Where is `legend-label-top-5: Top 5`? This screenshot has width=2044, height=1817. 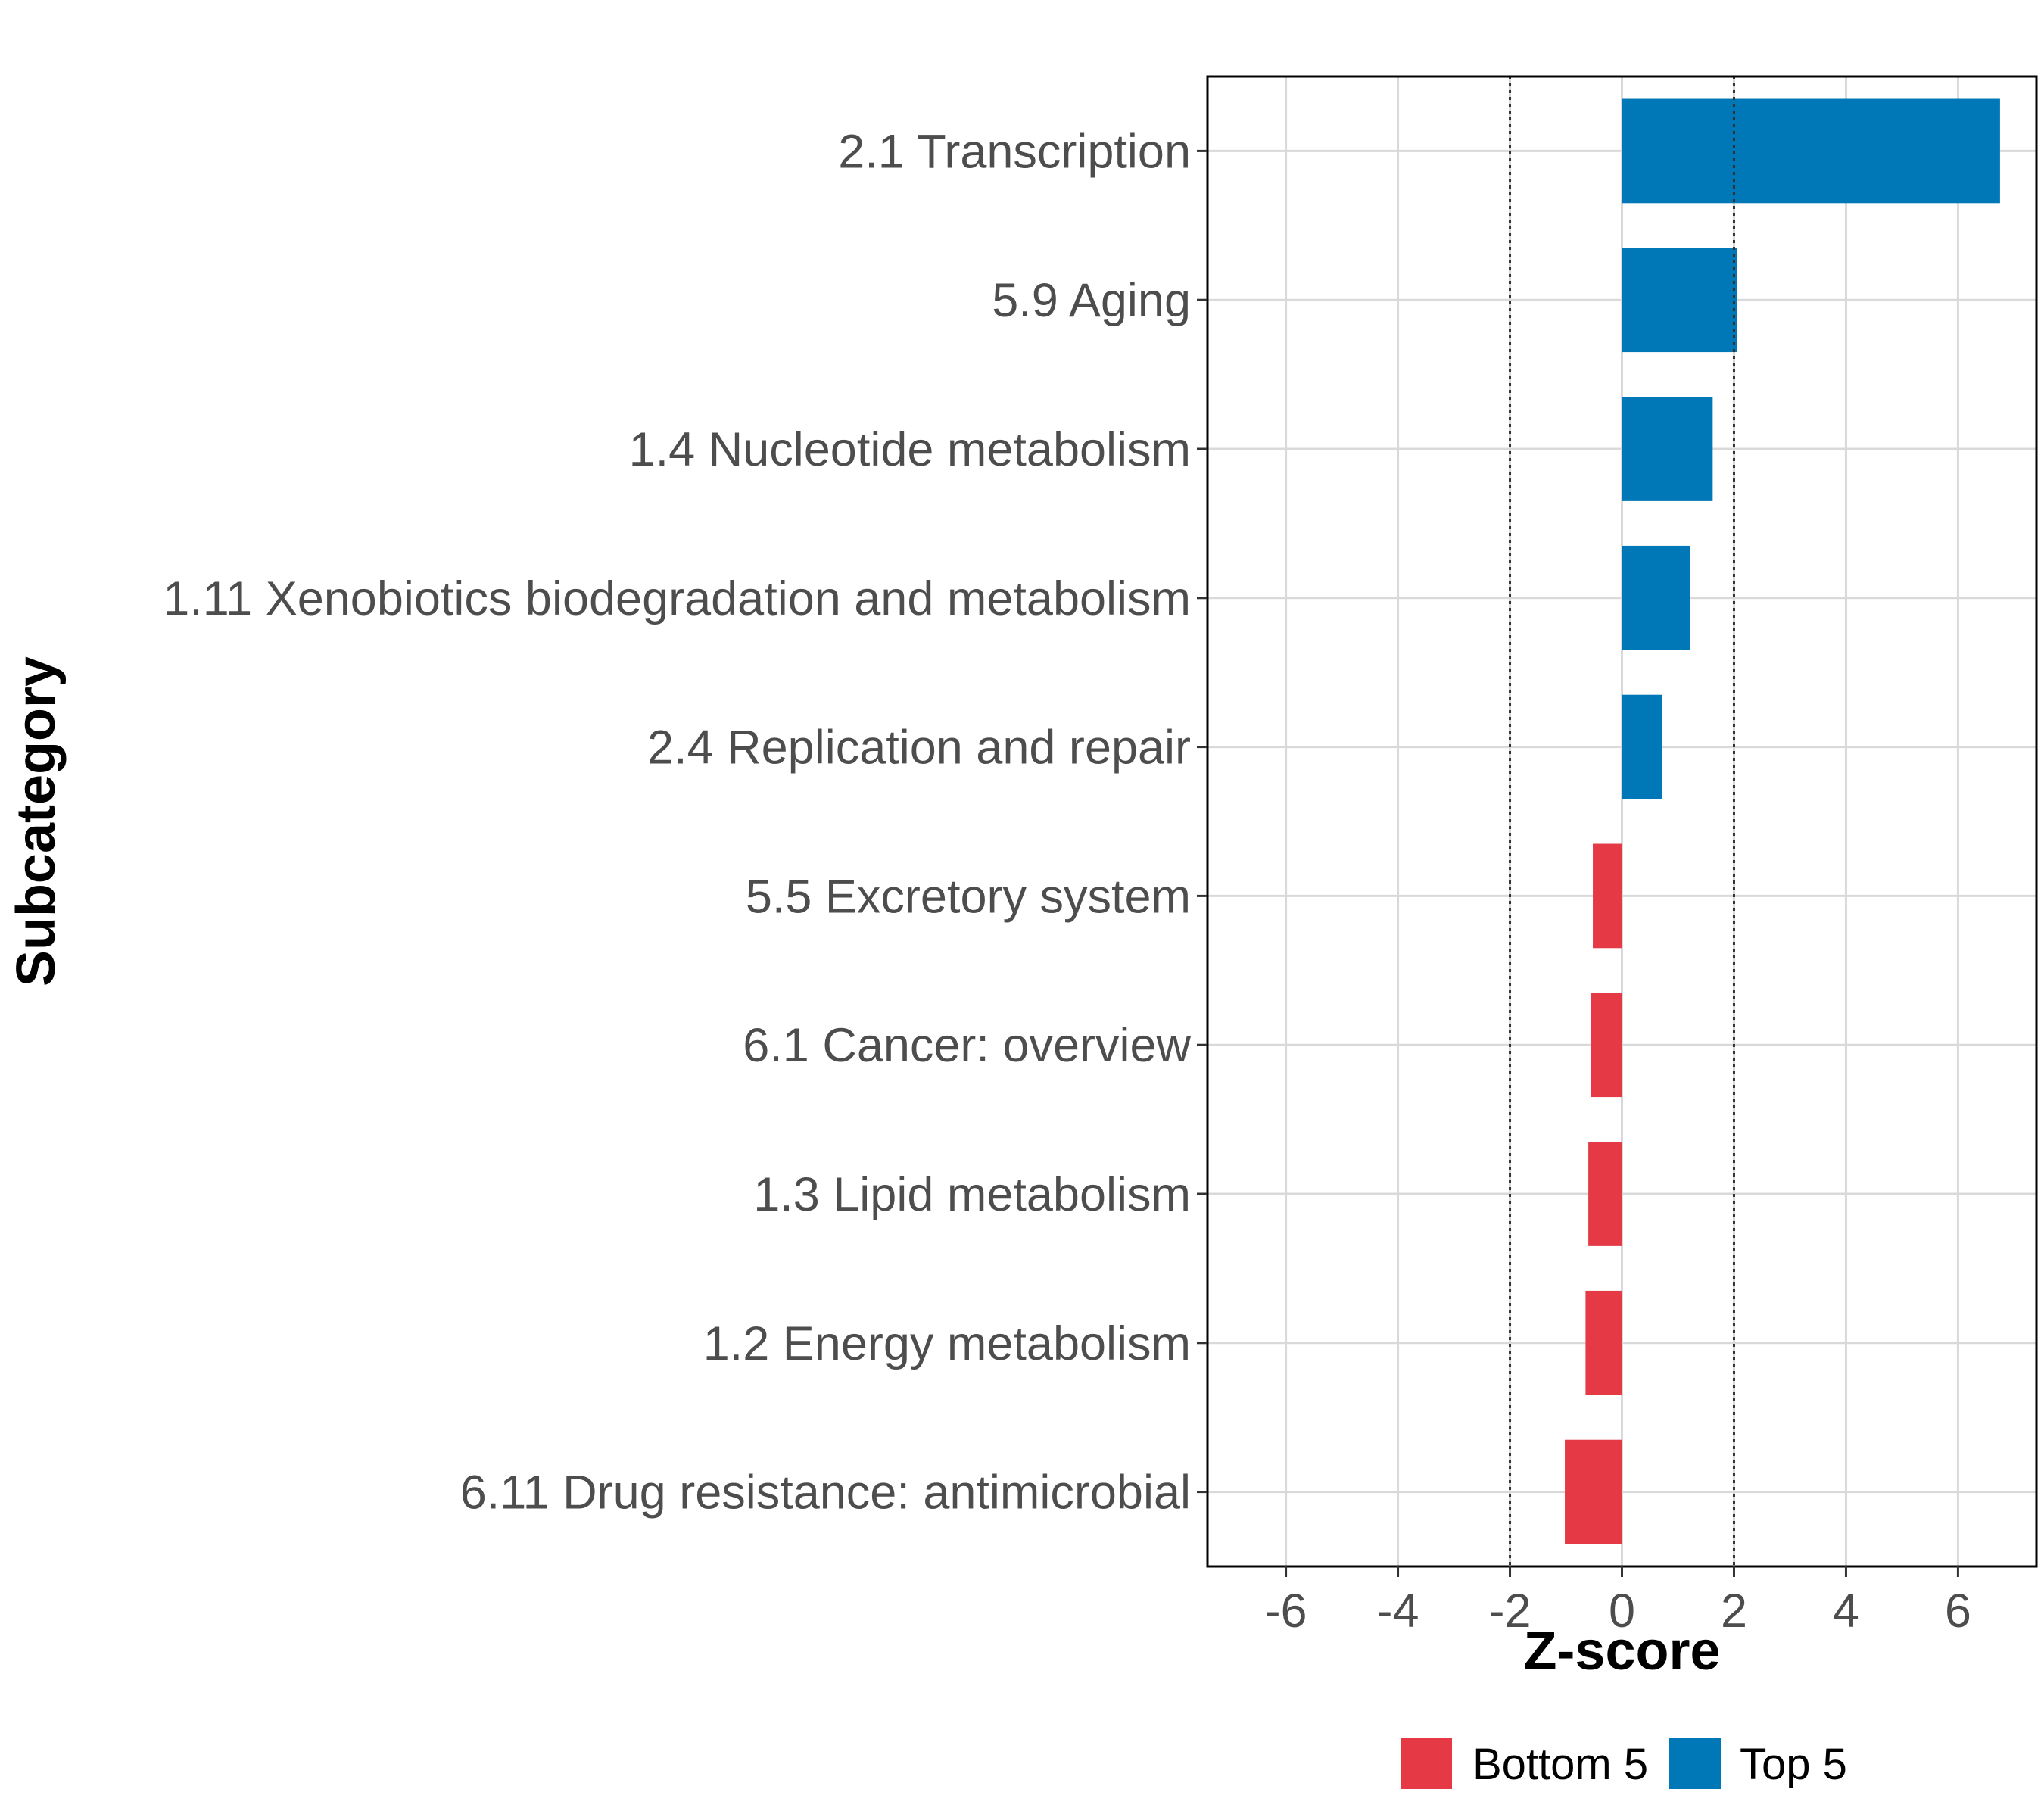 legend-label-top-5: Top 5 is located at coordinates (1793, 1764).